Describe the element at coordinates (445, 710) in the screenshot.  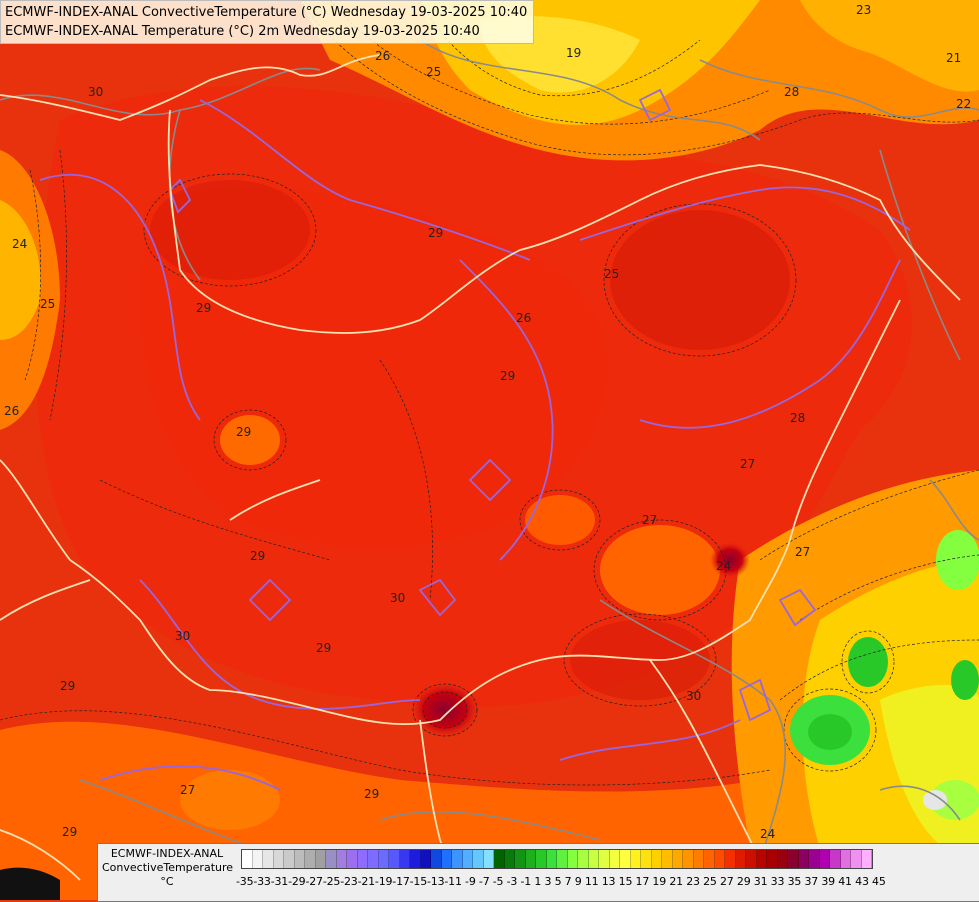
I see `hot-spot` at that location.